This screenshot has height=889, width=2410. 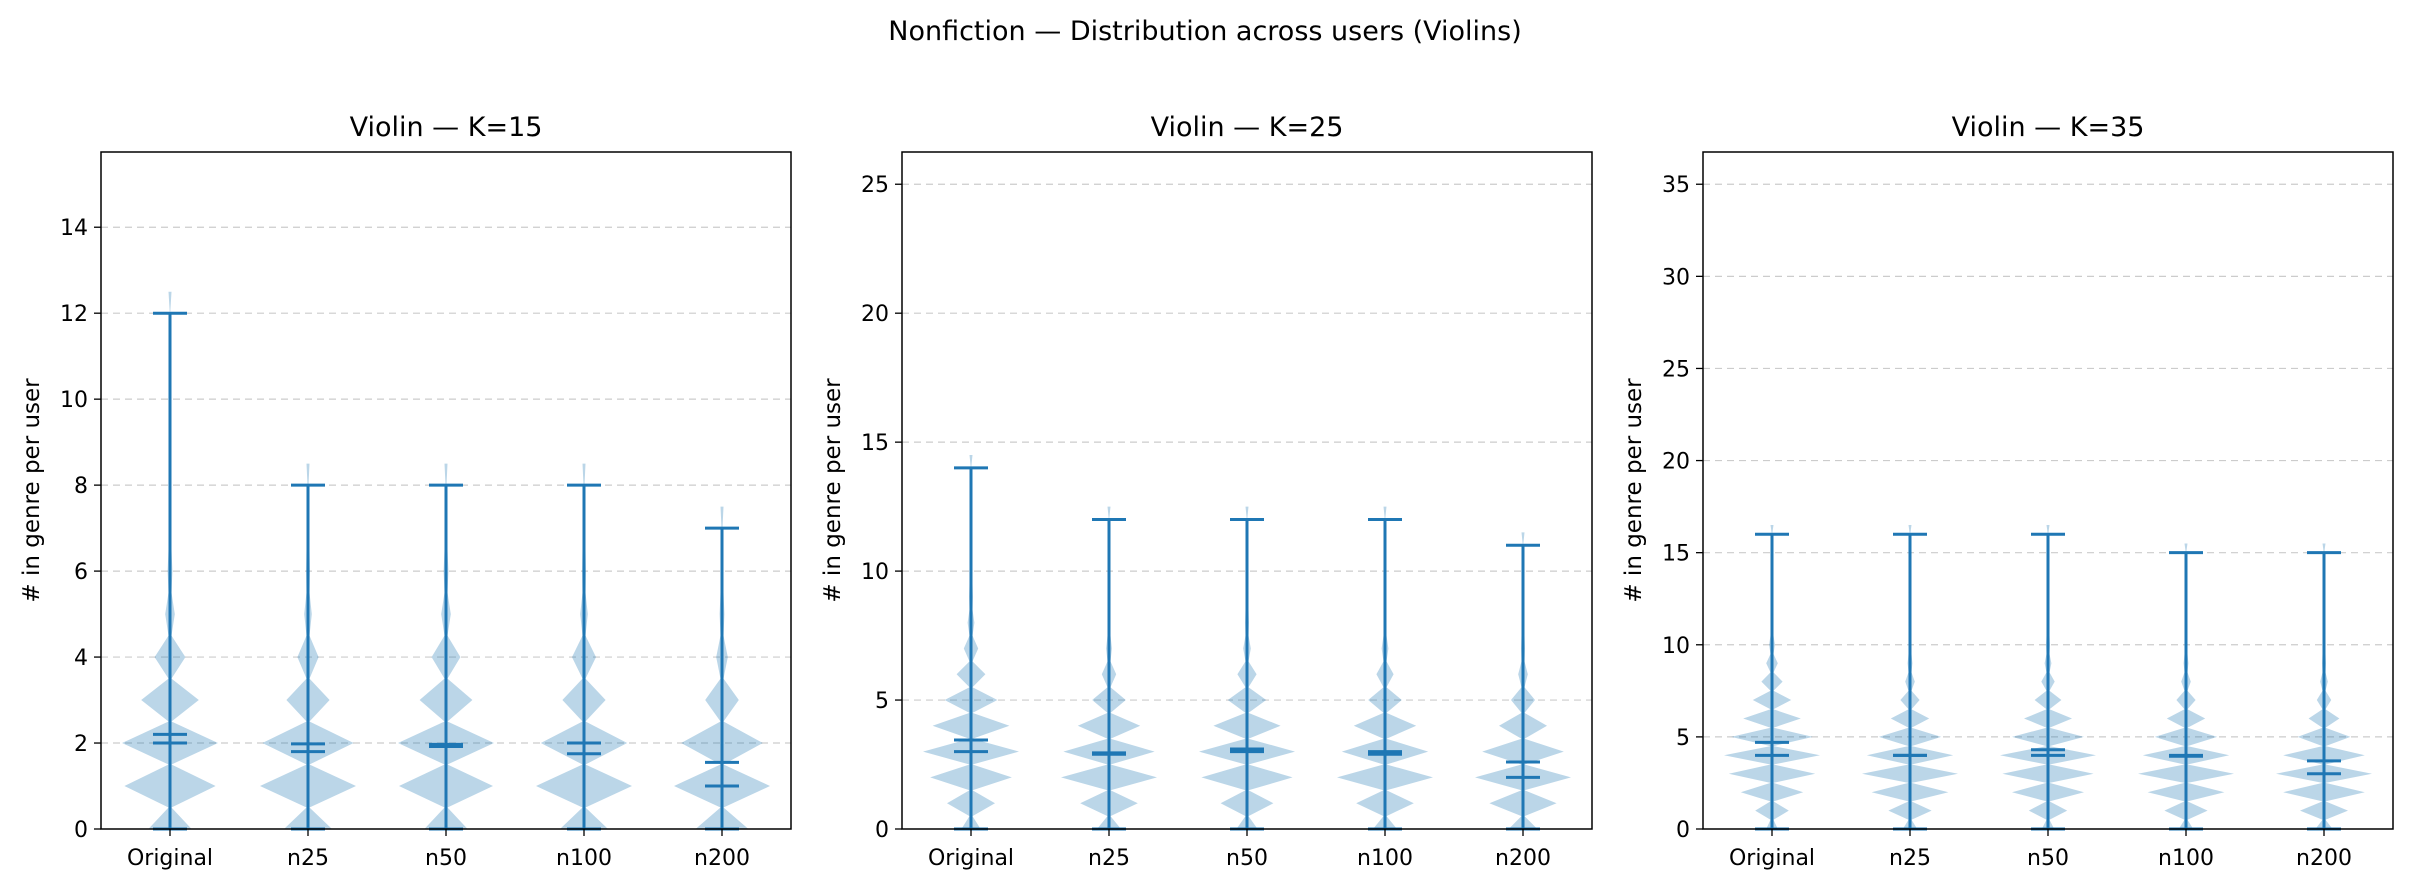 What do you see at coordinates (81, 486) in the screenshot?
I see `y-tick-label: 8` at bounding box center [81, 486].